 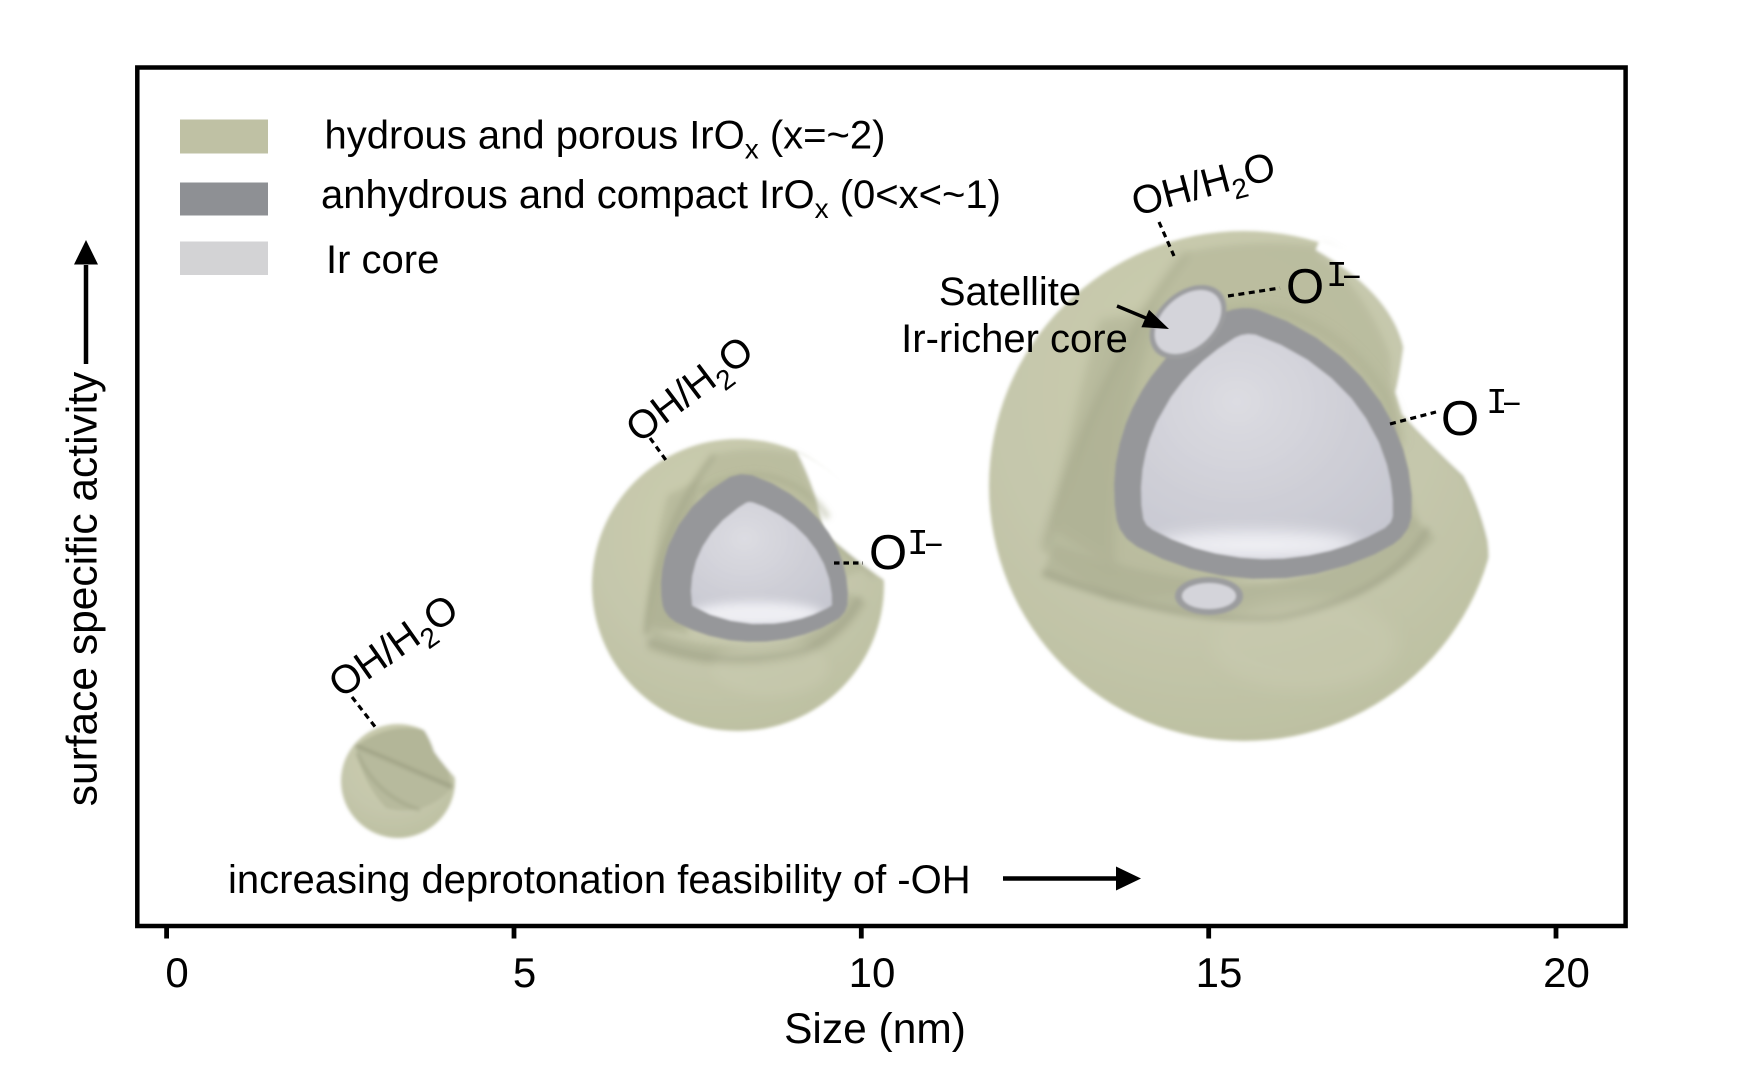 What do you see at coordinates (83, 588) in the screenshot?
I see `svg-text: surface specific activity` at bounding box center [83, 588].